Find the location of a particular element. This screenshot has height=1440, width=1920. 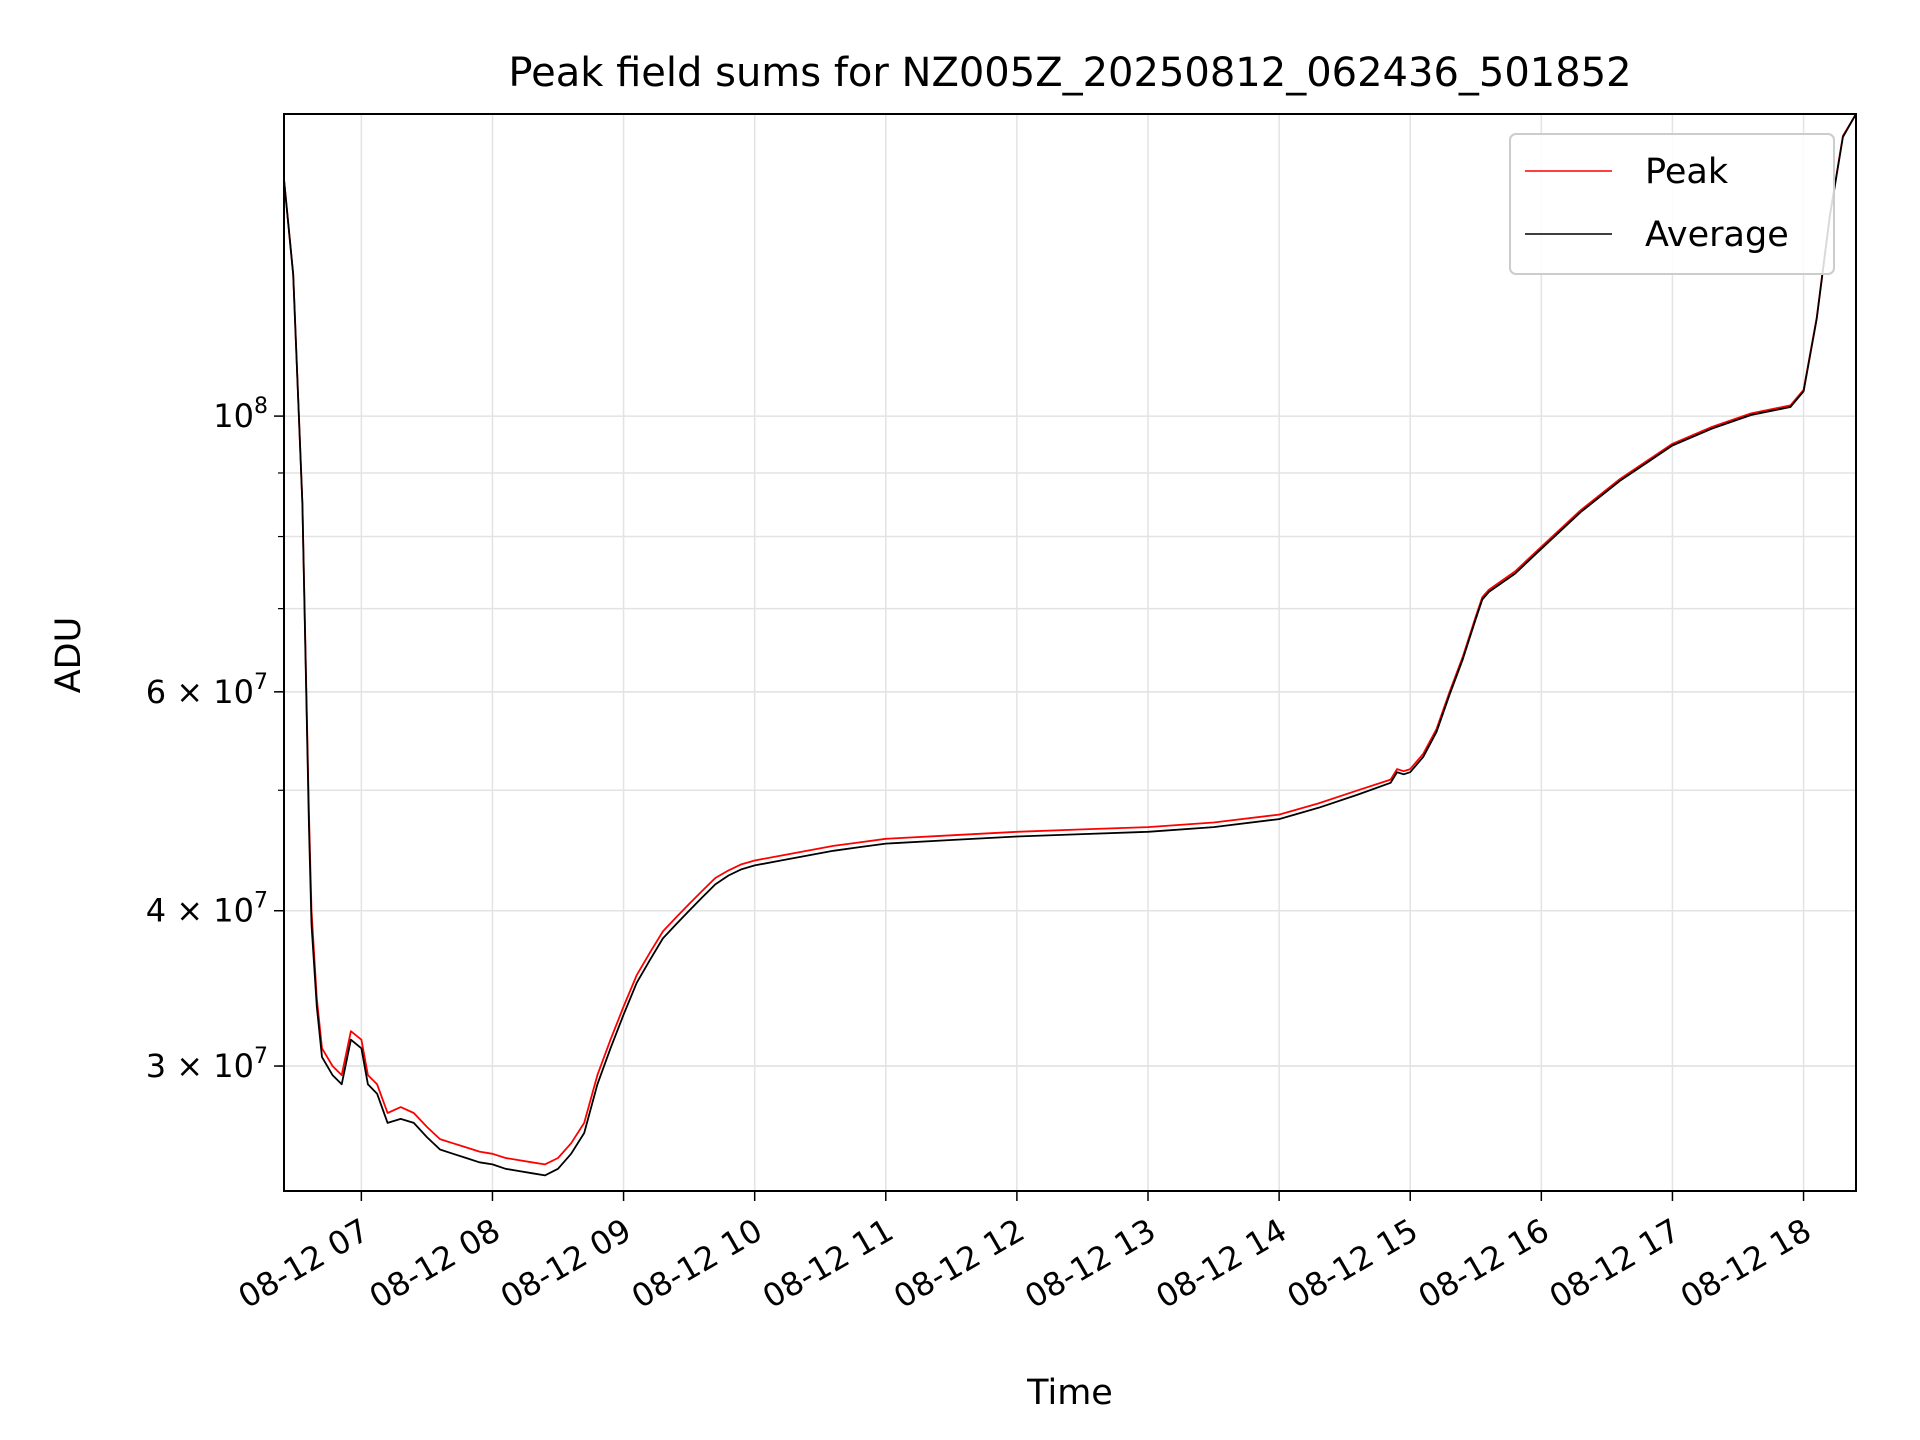

y-axis-ticks: 3 × 107 4 × 107 6 × 107 108 is located at coordinates (215, 739).